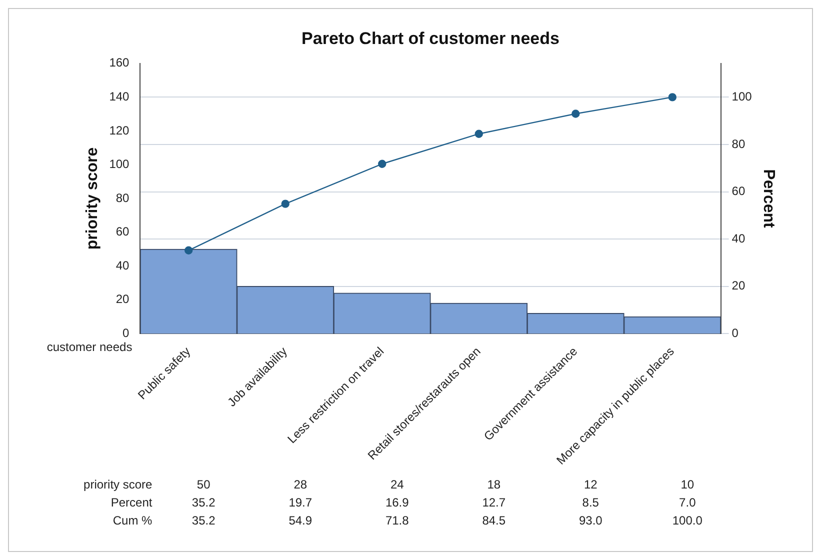  I want to click on text: 12.7, so click(494, 502).